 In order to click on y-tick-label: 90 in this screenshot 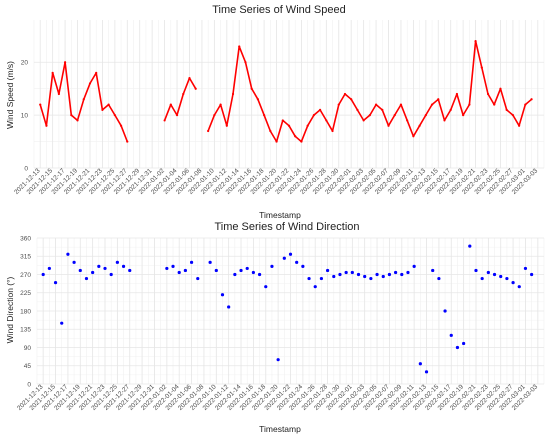, I will do `click(28, 348)`.